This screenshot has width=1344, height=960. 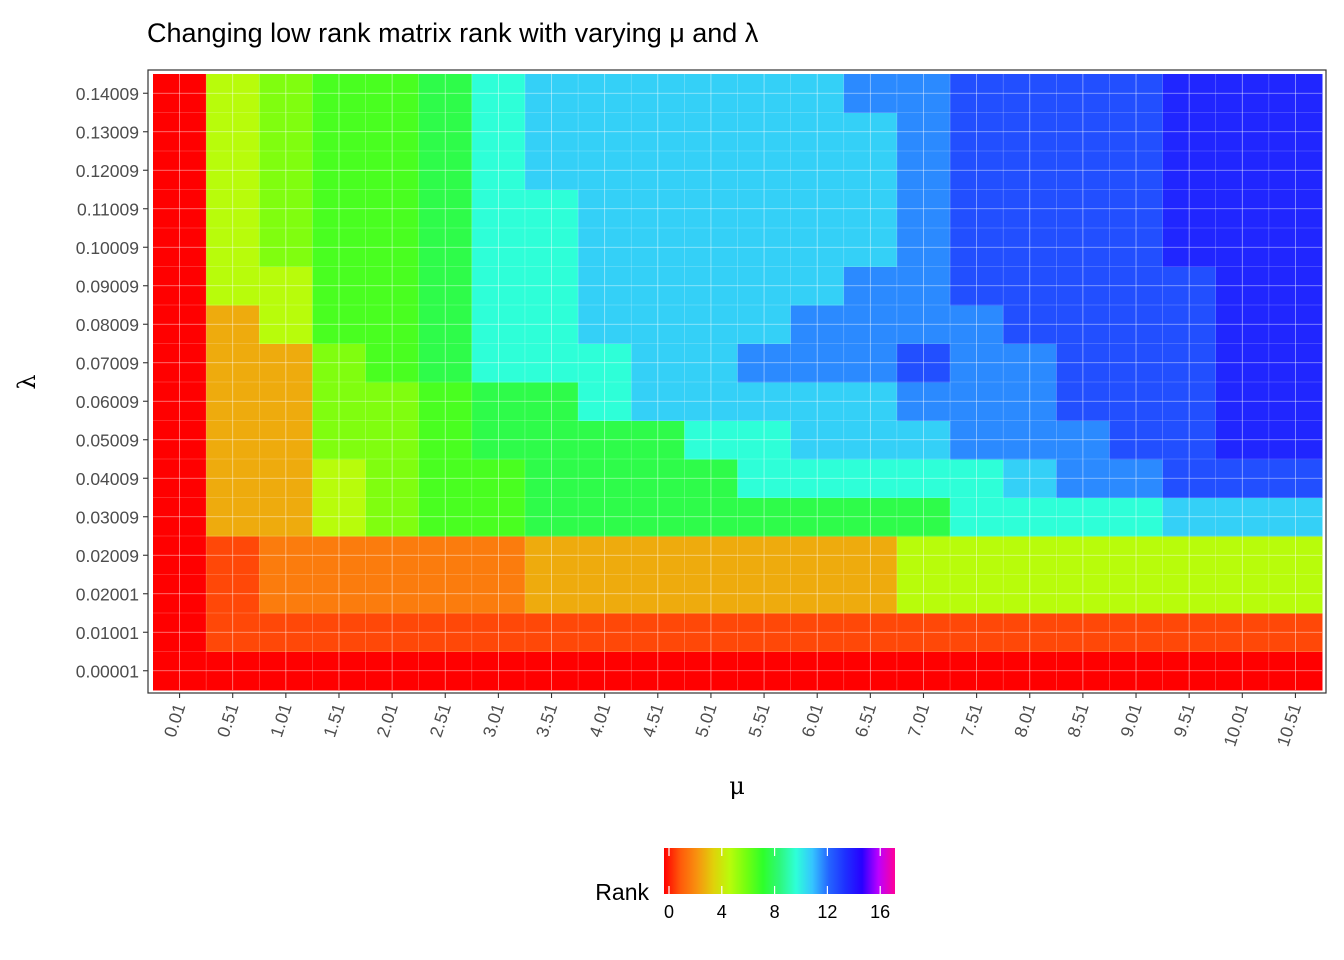 What do you see at coordinates (775, 912) in the screenshot?
I see `legend-tick-label: 8` at bounding box center [775, 912].